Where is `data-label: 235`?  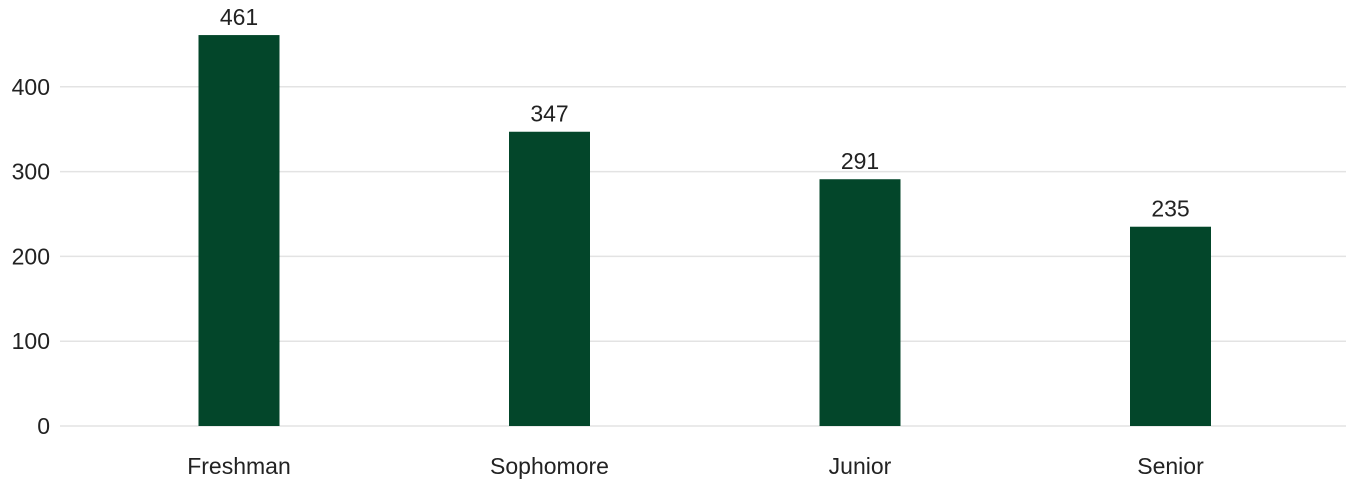 data-label: 235 is located at coordinates (1170, 209).